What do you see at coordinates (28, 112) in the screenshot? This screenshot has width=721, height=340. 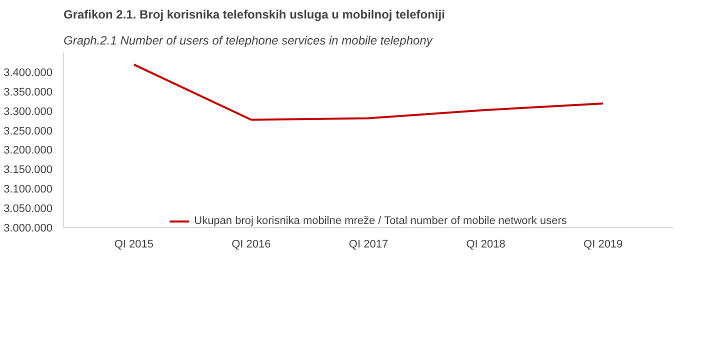 I see `y-tick-label: 3.300.000` at bounding box center [28, 112].